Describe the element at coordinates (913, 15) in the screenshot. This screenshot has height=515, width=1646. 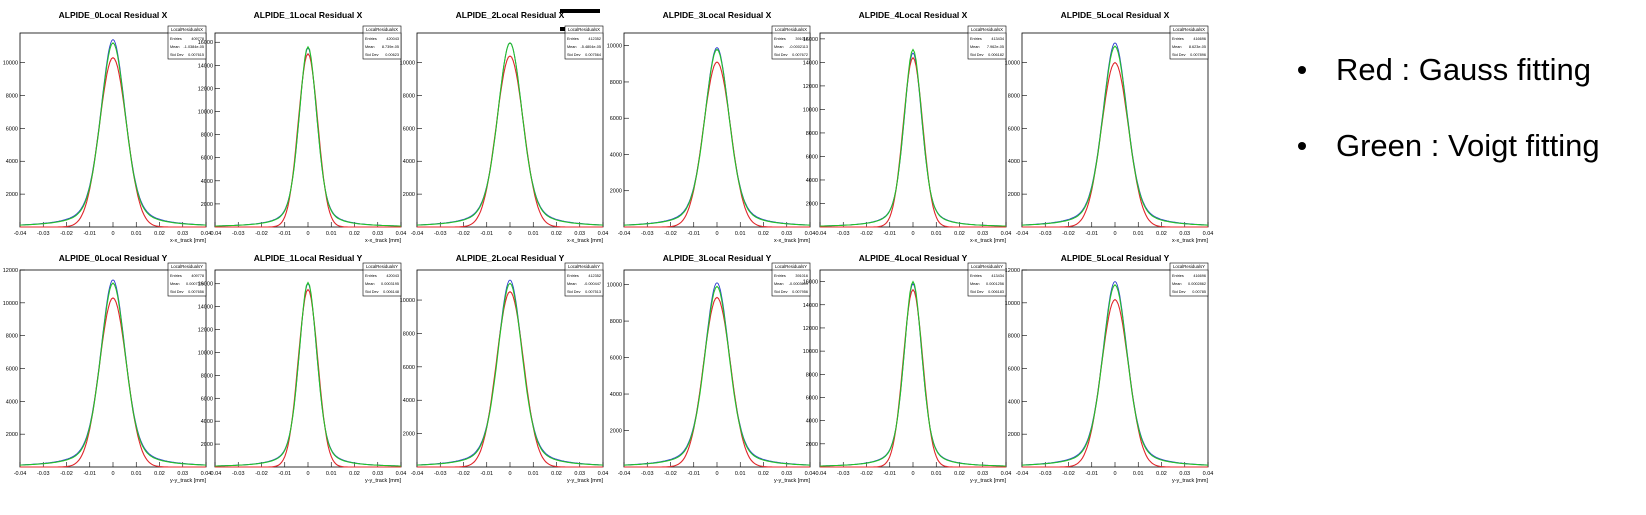
I see `panel-title: ALPIDE_4Local Residual X` at that location.